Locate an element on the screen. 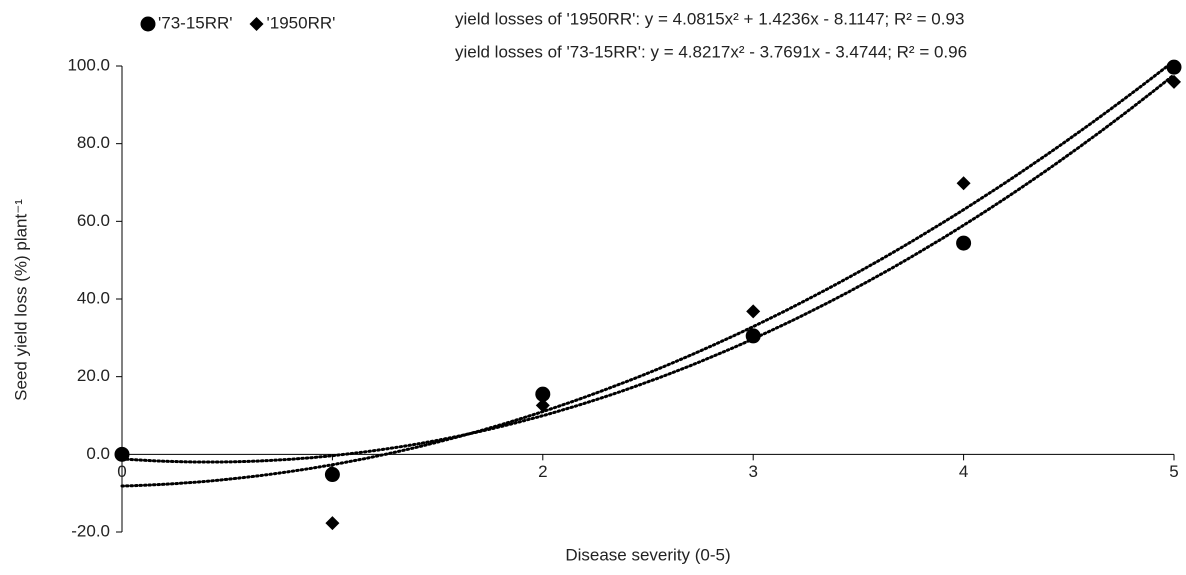 This screenshot has height=575, width=1186. y-tick-label: 60.0 is located at coordinates (93, 220).